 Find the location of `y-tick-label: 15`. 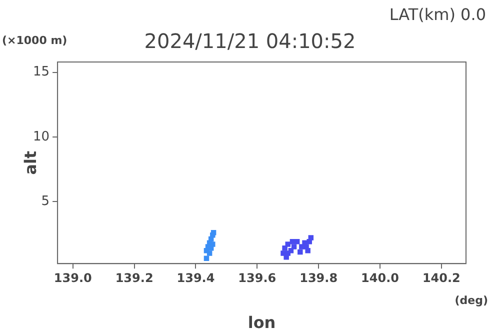

y-tick-label: 15 is located at coordinates (41, 72).